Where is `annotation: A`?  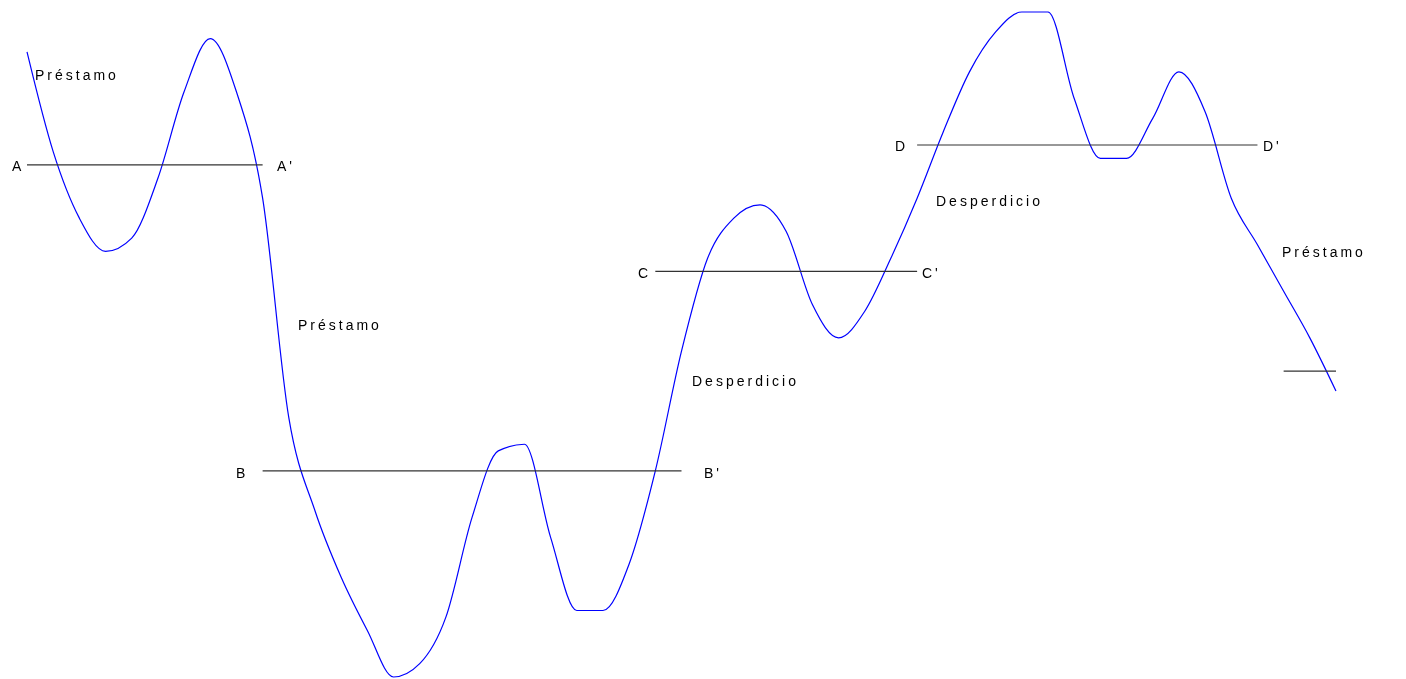 annotation: A is located at coordinates (18, 166).